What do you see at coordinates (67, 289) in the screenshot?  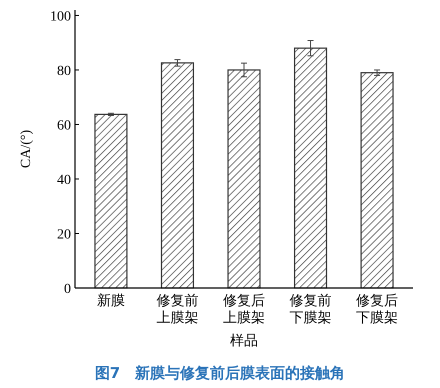 I see `y-tick-label: 0` at bounding box center [67, 289].